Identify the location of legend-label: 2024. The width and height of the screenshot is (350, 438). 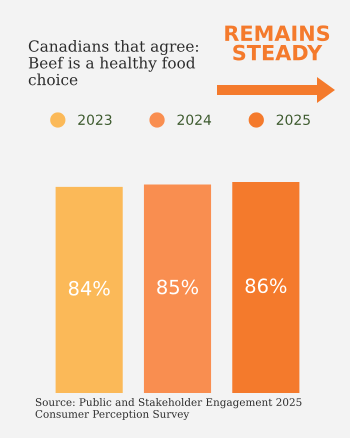
(195, 120).